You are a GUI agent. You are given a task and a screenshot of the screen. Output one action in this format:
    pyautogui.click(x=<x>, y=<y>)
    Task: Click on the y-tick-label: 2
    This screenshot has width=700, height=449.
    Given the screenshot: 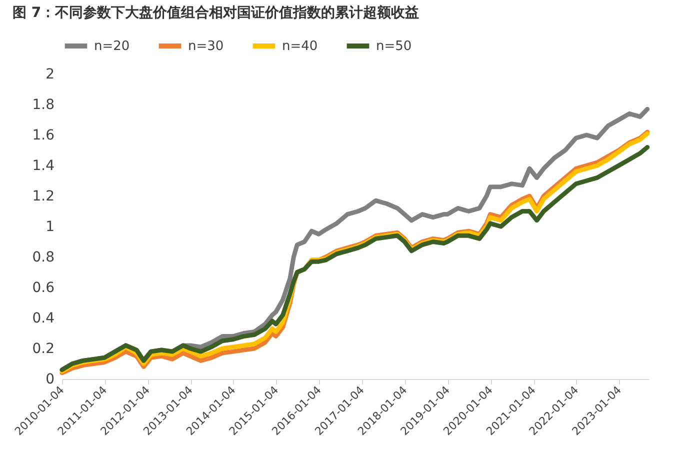 What is the action you would take?
    pyautogui.click(x=50, y=74)
    